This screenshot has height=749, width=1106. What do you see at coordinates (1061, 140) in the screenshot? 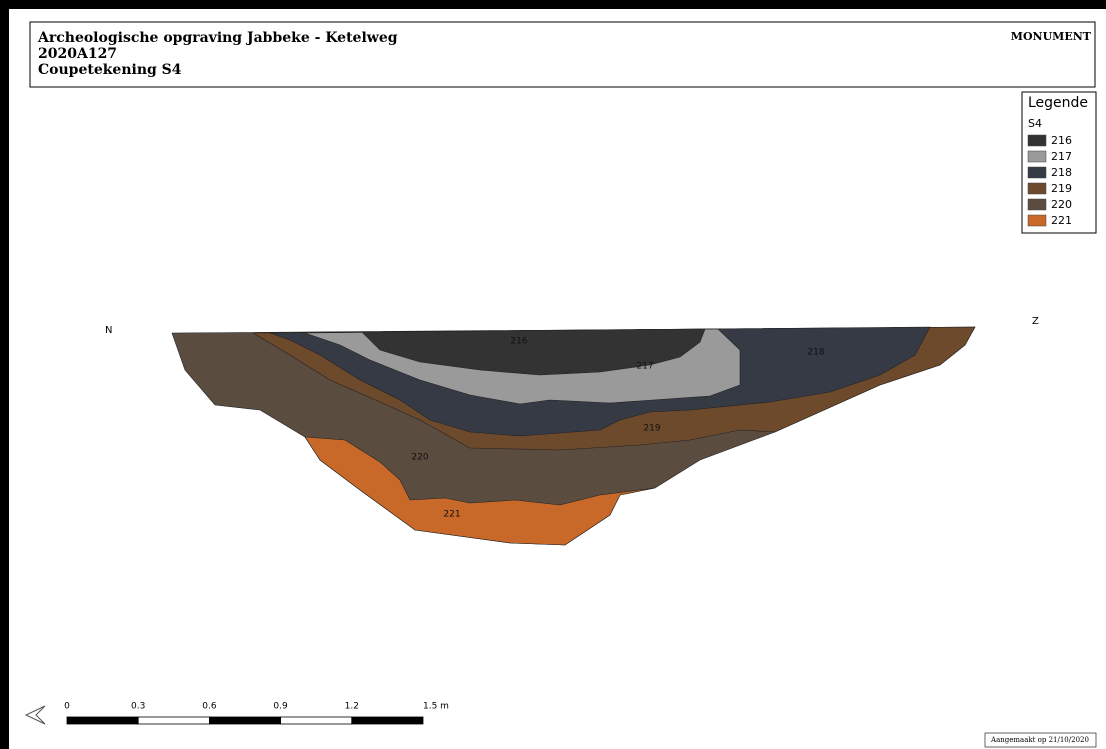
I see `legend-label: 216` at bounding box center [1061, 140].